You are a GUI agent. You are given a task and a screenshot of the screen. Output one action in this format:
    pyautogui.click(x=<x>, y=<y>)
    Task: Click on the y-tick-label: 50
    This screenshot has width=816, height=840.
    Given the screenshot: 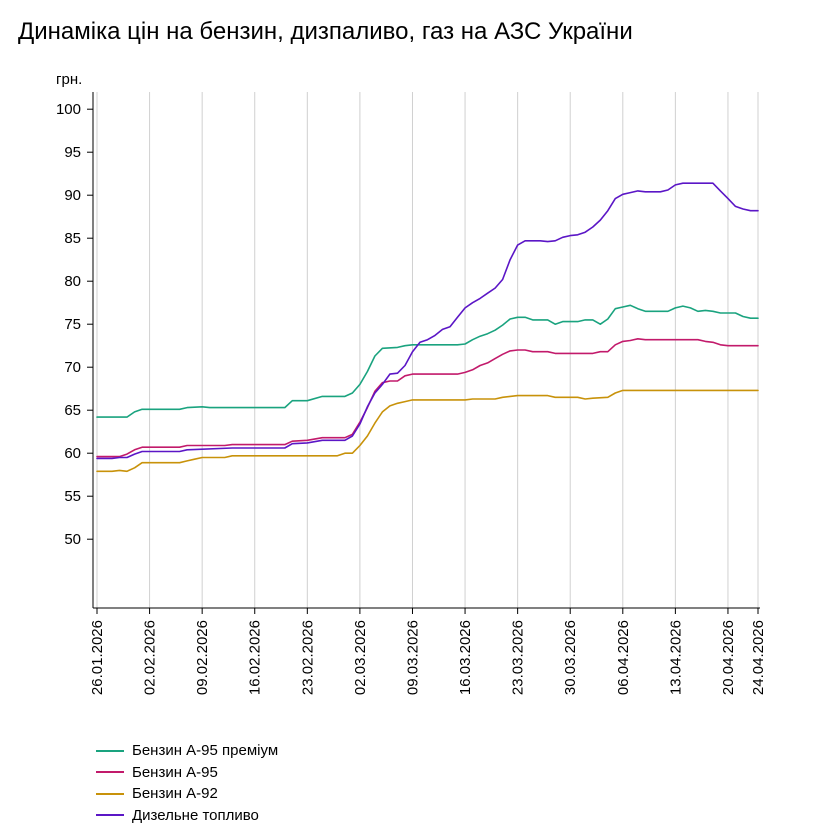 What is the action you would take?
    pyautogui.click(x=72, y=539)
    